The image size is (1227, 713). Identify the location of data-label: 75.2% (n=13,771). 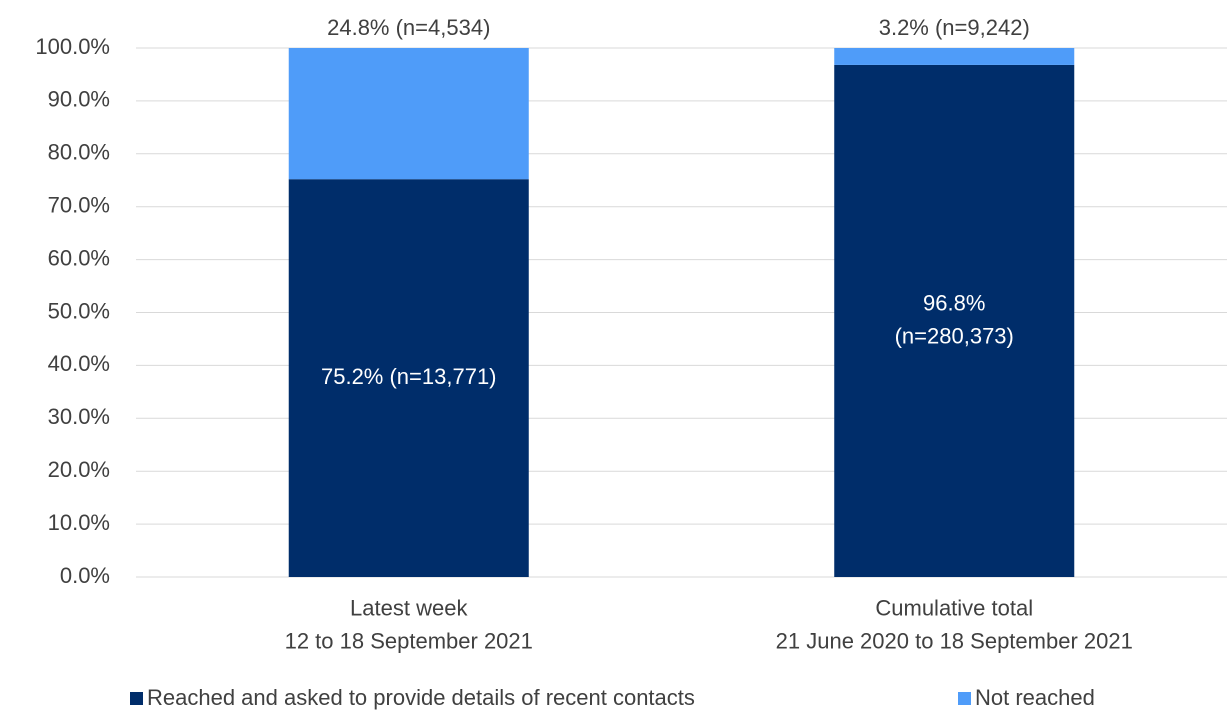
(409, 376).